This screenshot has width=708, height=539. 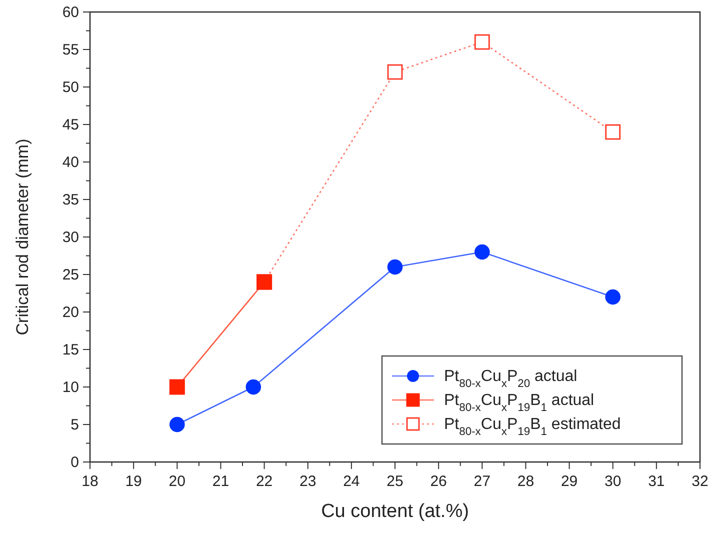 What do you see at coordinates (70, 125) in the screenshot?
I see `y-tick-label: 45` at bounding box center [70, 125].